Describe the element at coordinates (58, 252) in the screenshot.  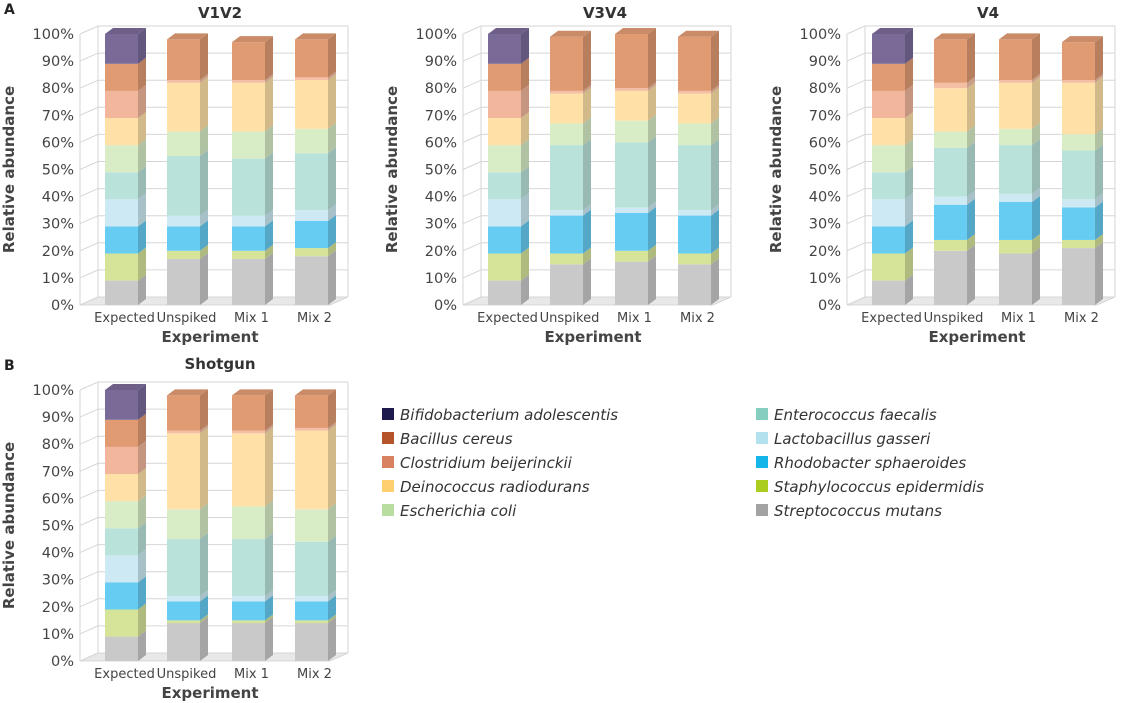
I see `y-tick-label: 20%` at that location.